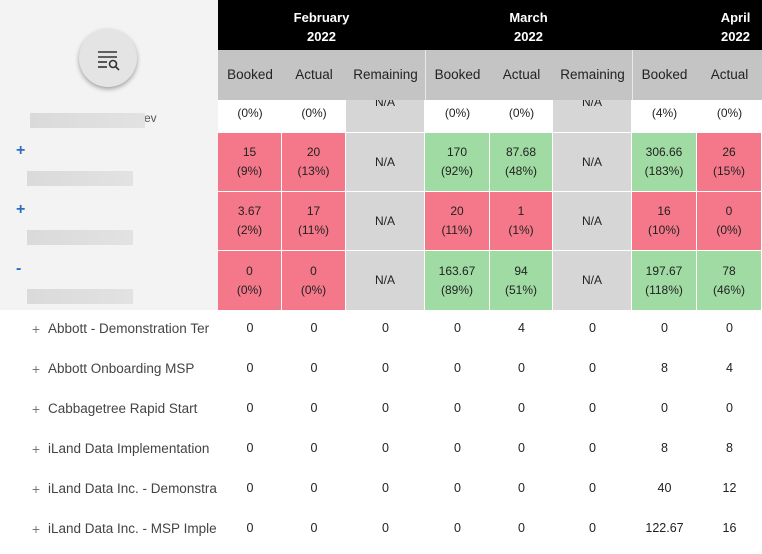 The height and width of the screenshot is (554, 762). I want to click on cell-text: (46%), so click(728, 289).